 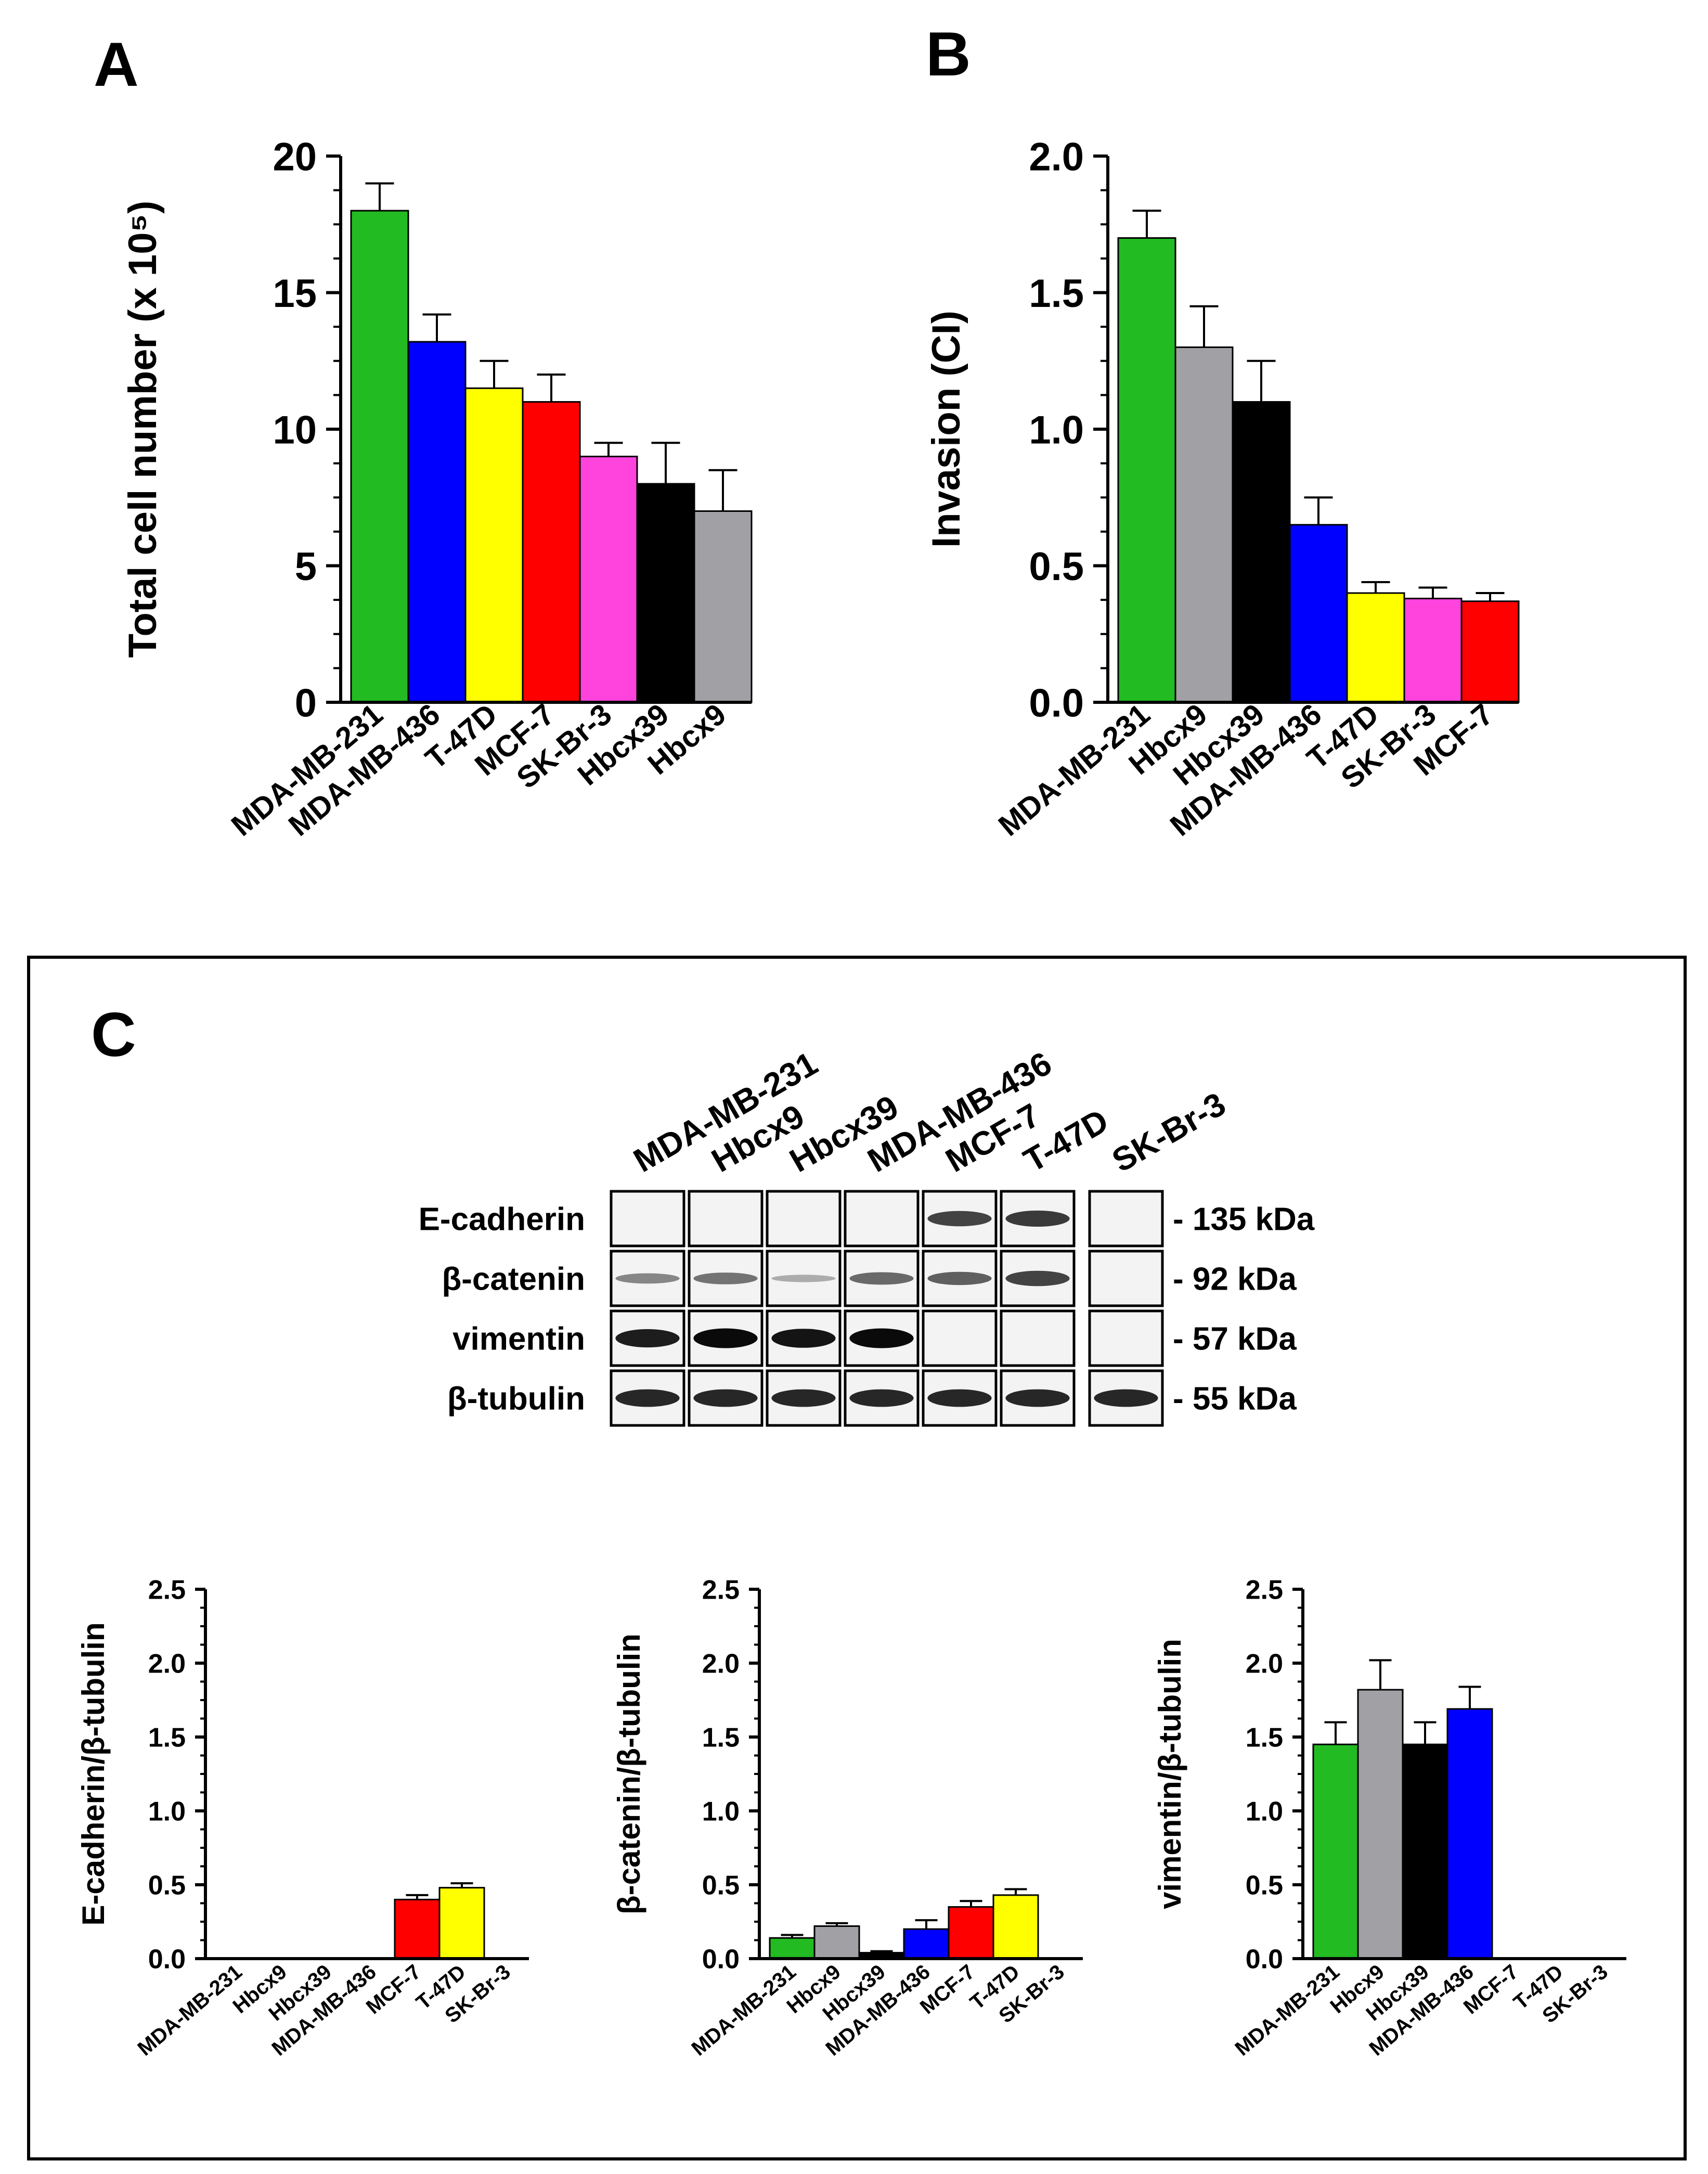 I want to click on panel-label-a: A, so click(x=116, y=64).